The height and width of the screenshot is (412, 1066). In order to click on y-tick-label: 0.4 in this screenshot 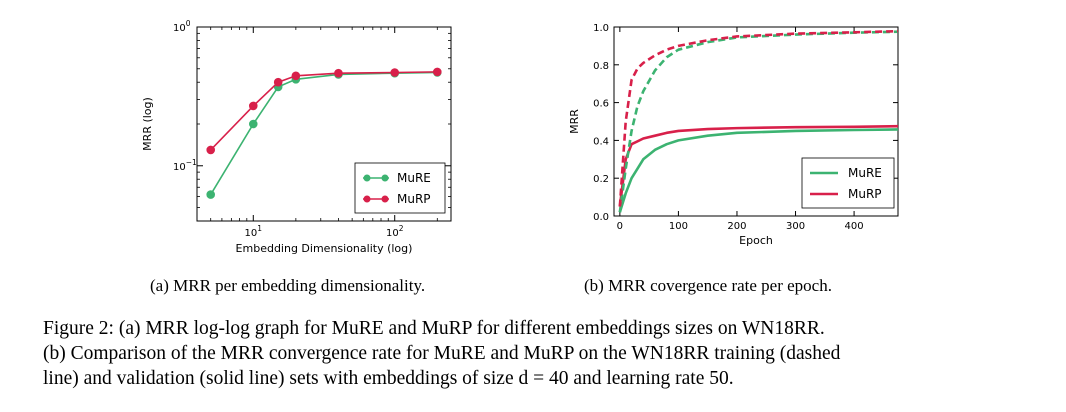, I will do `click(601, 141)`.